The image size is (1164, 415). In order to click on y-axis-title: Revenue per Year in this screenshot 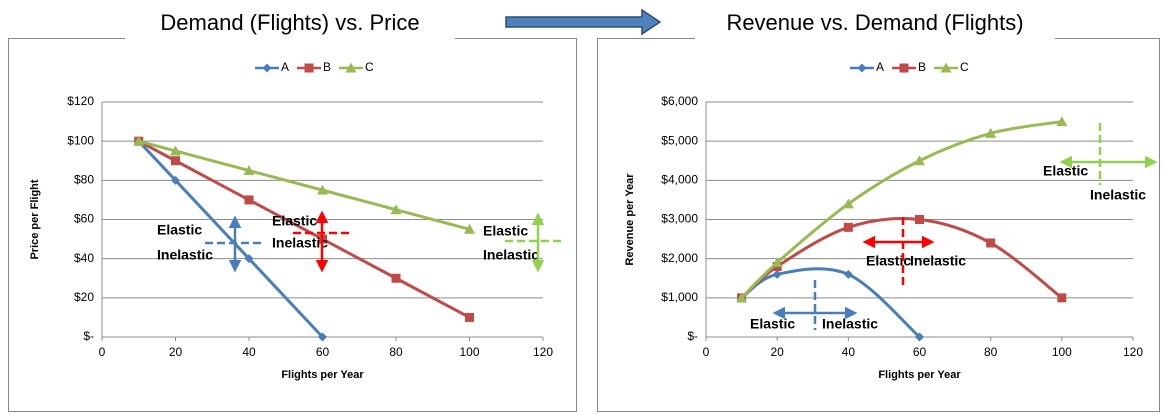, I will do `click(630, 219)`.